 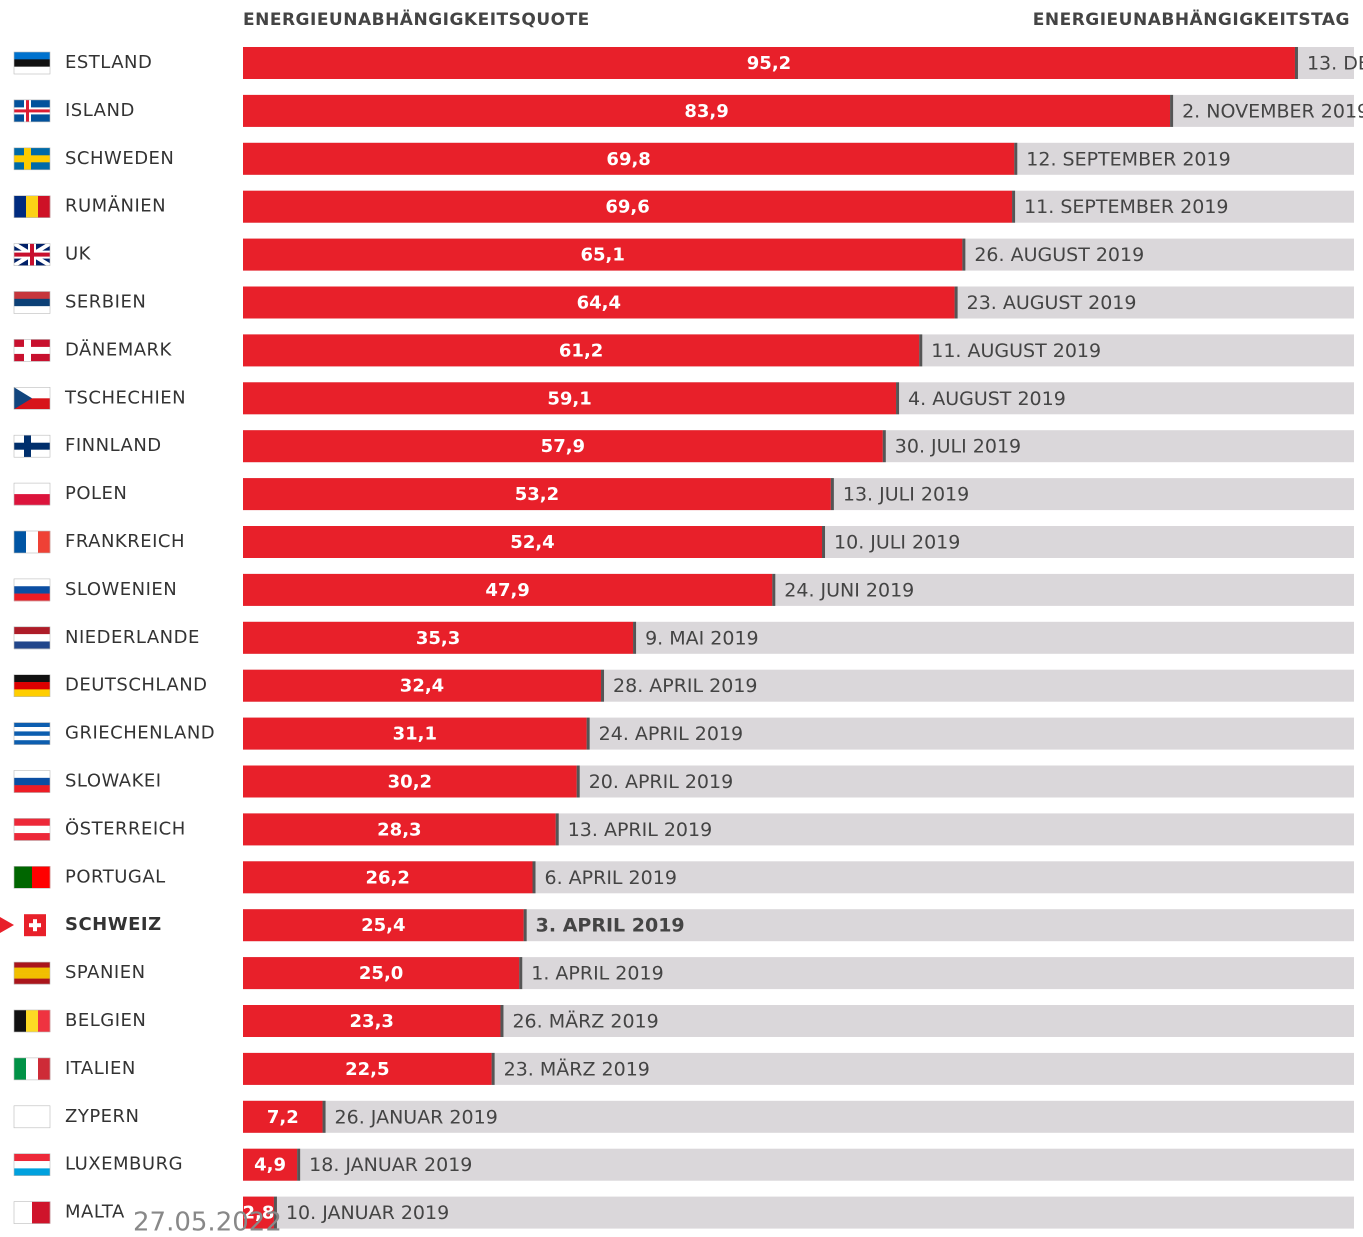 I want to click on value-label: 31,1, so click(x=415, y=734).